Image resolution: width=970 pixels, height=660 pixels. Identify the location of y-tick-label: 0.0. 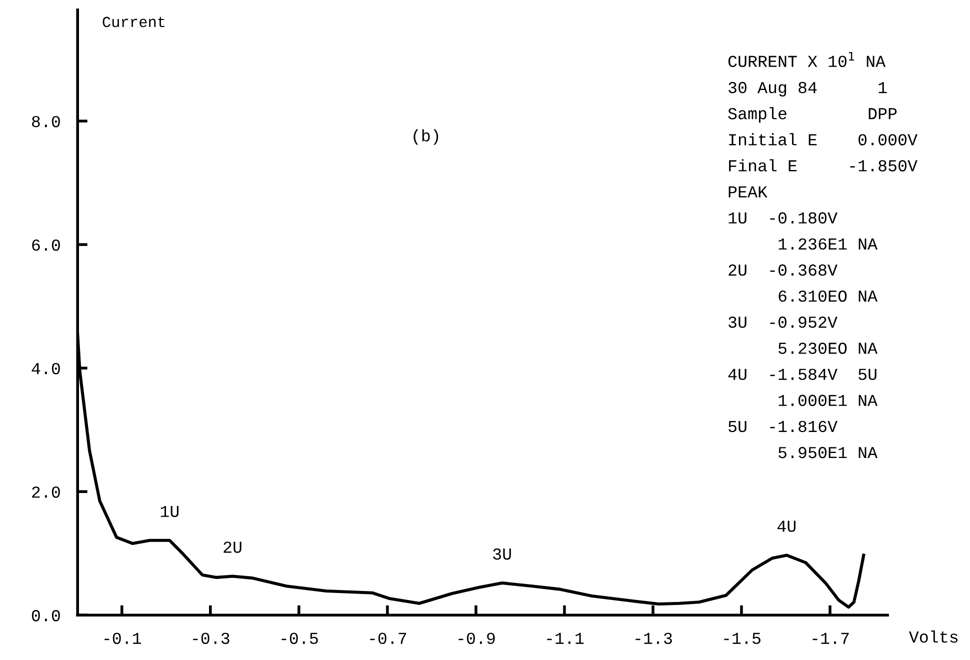
(46, 616).